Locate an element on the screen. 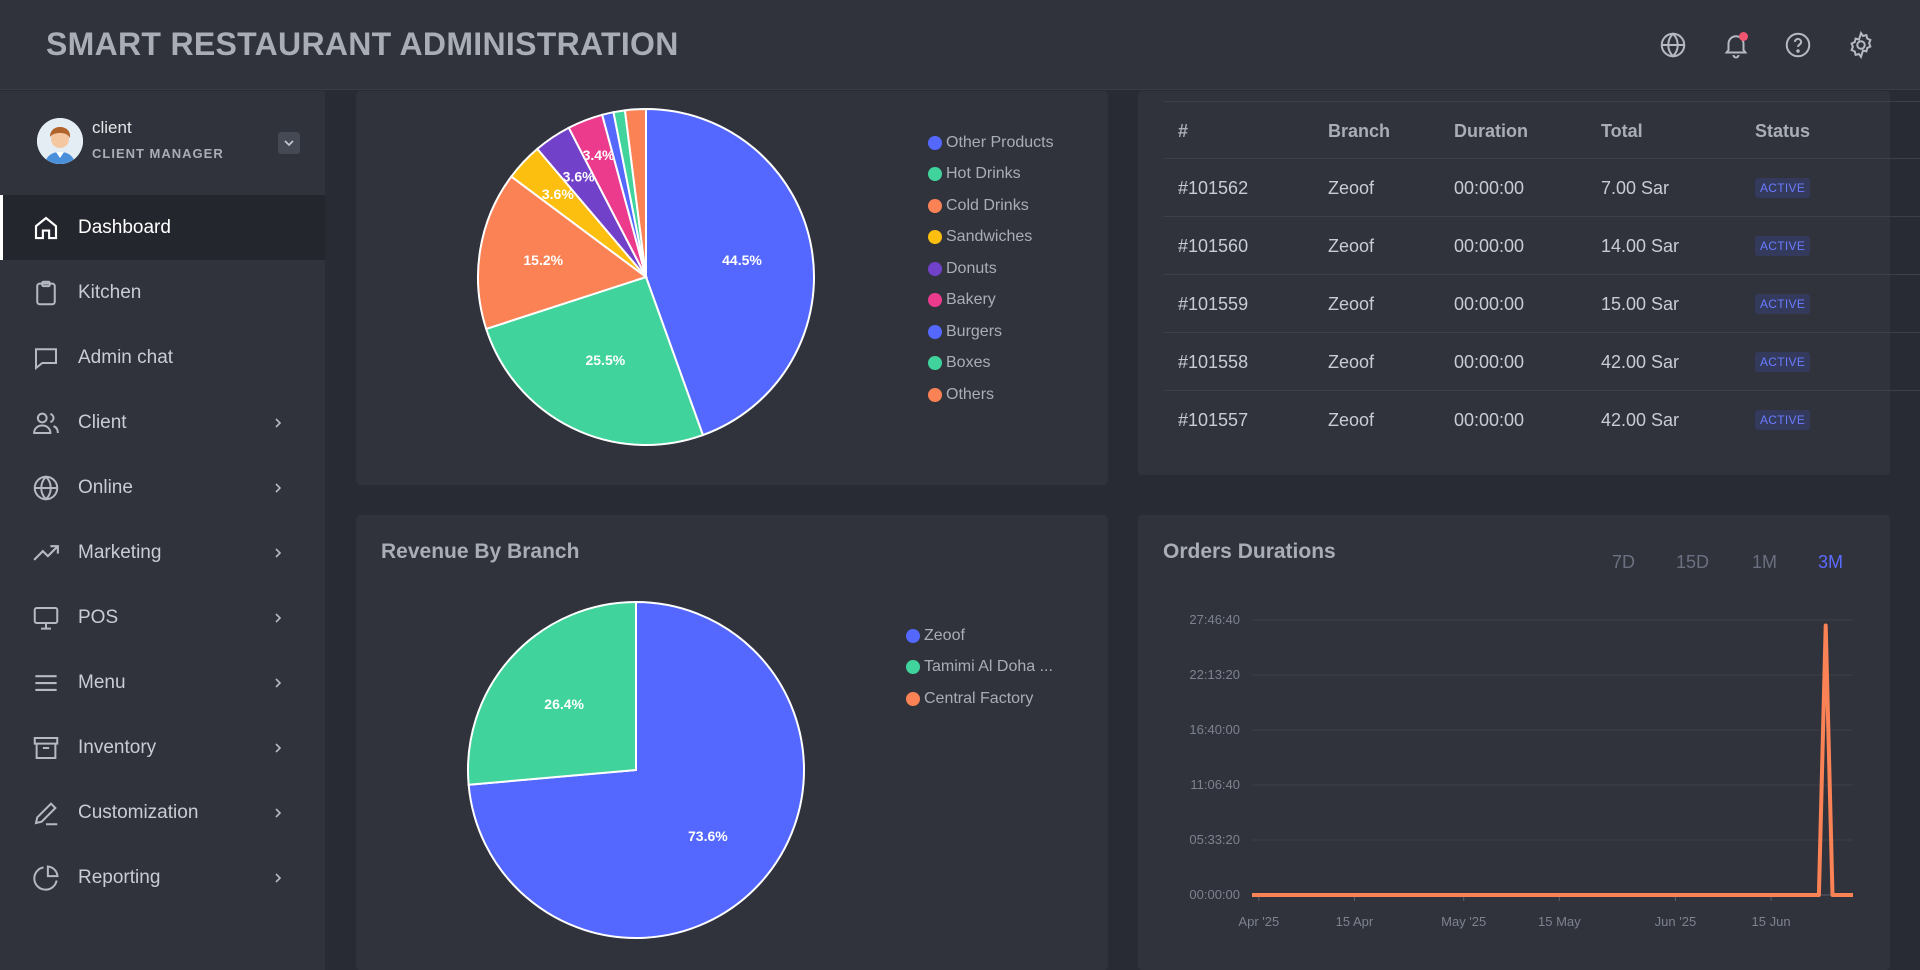 Image resolution: width=1920 pixels, height=970 pixels. column-header-duration: Duration is located at coordinates (1491, 130).